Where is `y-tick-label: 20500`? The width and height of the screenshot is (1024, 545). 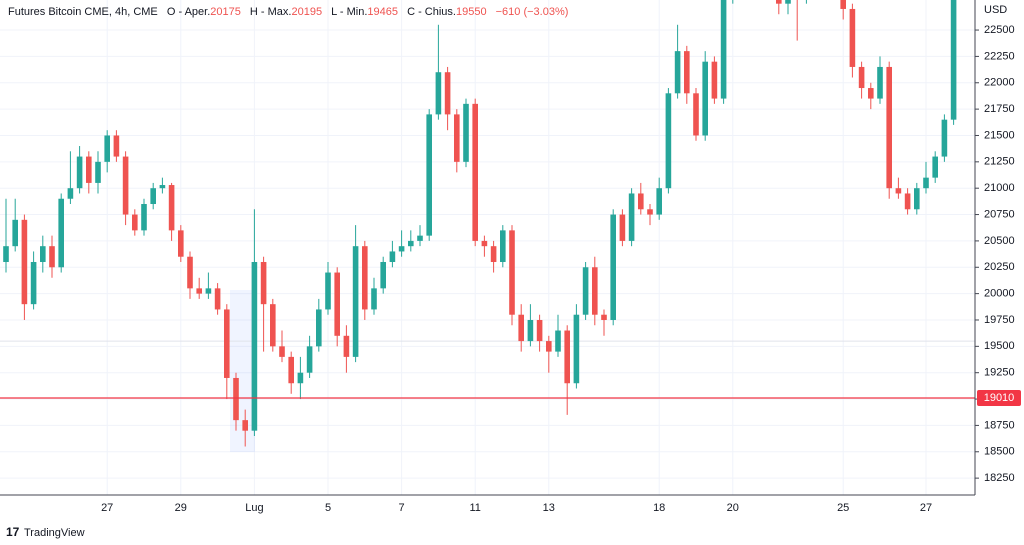
y-tick-label: 20500 is located at coordinates (999, 241).